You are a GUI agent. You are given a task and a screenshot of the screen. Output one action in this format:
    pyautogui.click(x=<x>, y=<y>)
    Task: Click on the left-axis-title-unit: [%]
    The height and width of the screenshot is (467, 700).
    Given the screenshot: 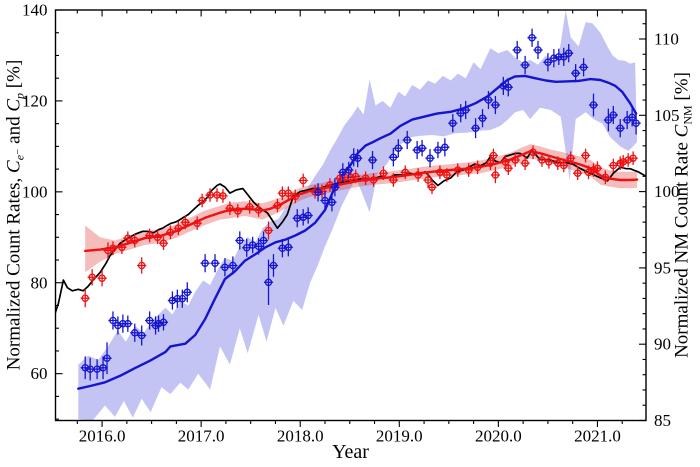 What is the action you would take?
    pyautogui.click(x=14, y=76)
    